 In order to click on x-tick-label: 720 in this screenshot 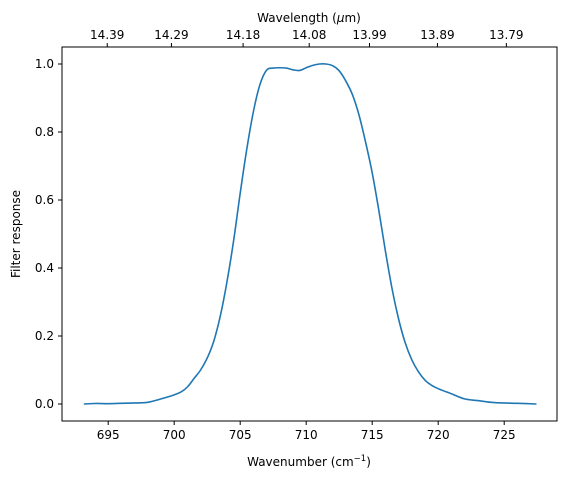, I will do `click(438, 435)`.